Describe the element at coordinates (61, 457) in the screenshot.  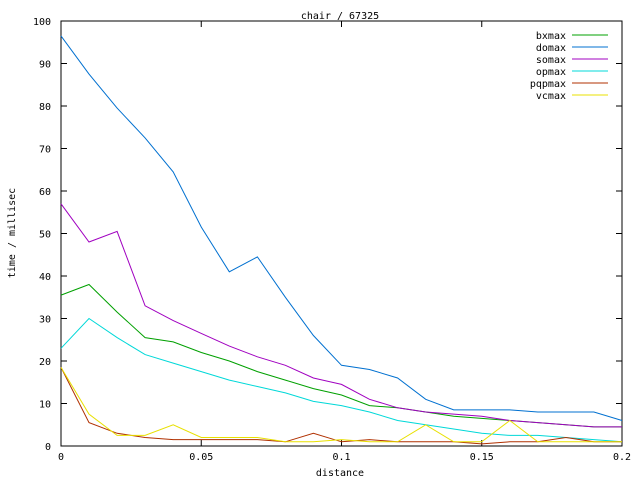
I see `x-tick-label: 0` at that location.